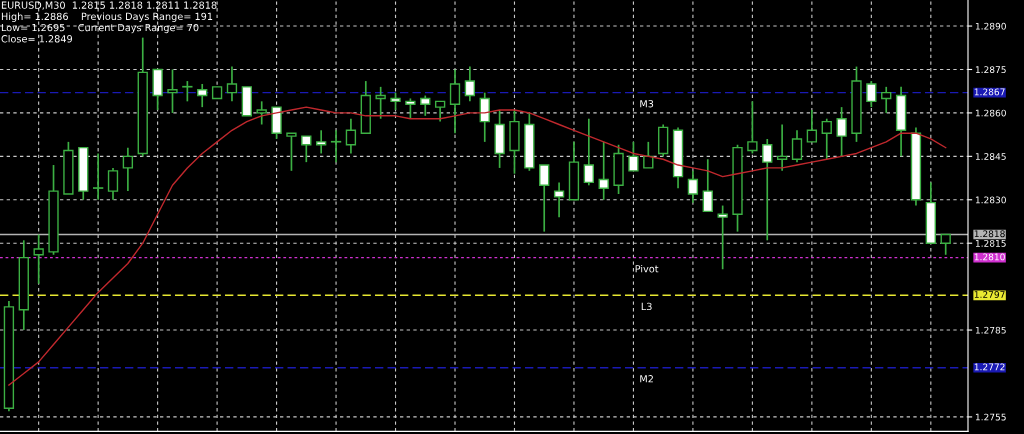 This screenshot has height=434, width=1024. I want to click on annotation: Low= 1.2695 Current Days Range= 70, so click(100, 28).